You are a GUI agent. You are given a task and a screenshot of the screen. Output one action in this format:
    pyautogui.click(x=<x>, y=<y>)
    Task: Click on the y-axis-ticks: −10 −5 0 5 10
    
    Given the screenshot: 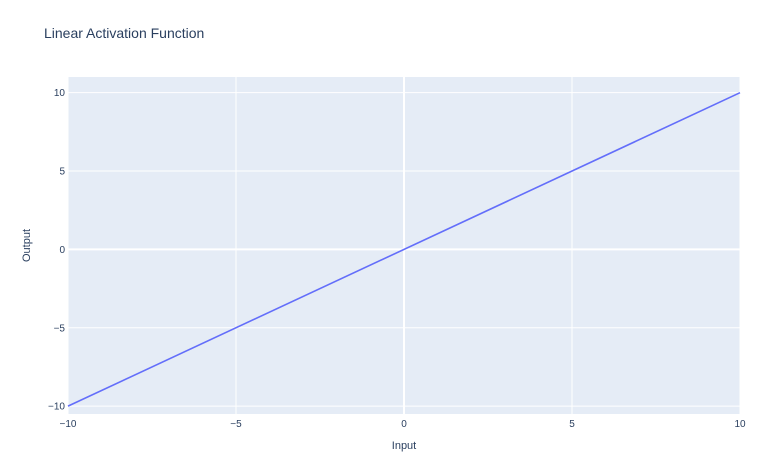 What is the action you would take?
    pyautogui.click(x=56, y=250)
    